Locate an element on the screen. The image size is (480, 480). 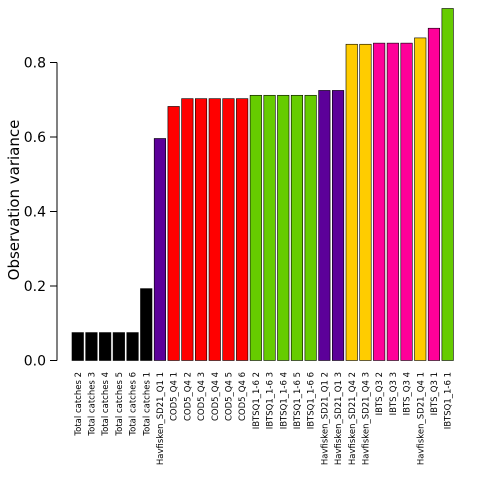
x-category-label: Total catches 5 is located at coordinates (120, 404).